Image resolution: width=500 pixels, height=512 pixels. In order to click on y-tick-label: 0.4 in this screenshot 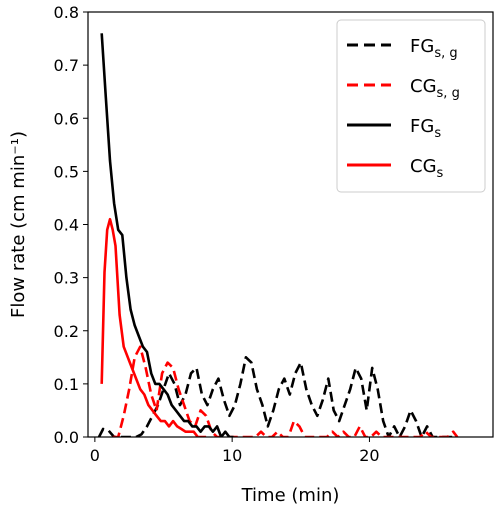, I will do `click(66, 225)`.